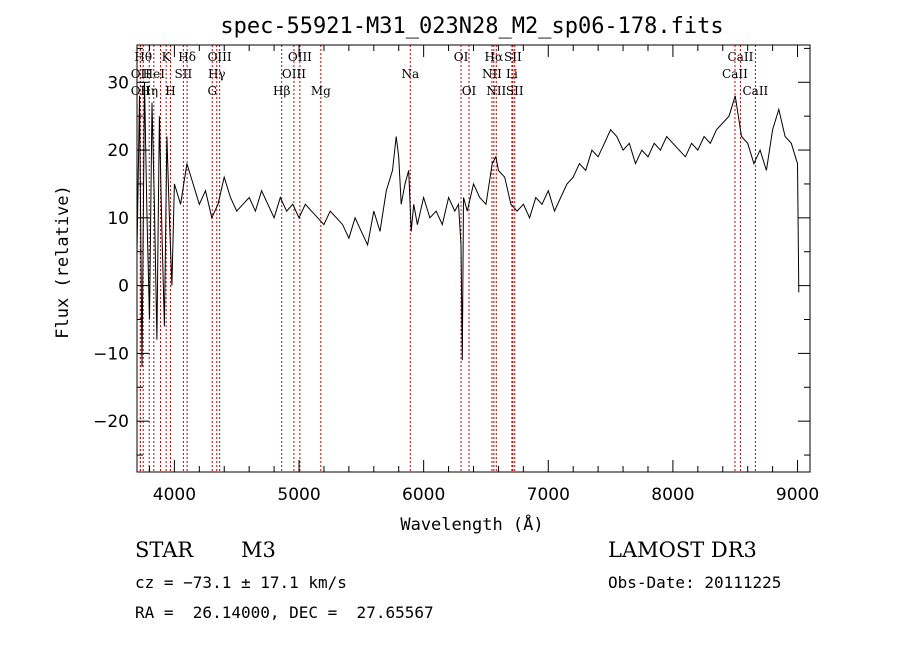 Image resolution: width=900 pixels, height=649 pixels. What do you see at coordinates (118, 151) in the screenshot?
I see `y-tick-label: 20` at bounding box center [118, 151].